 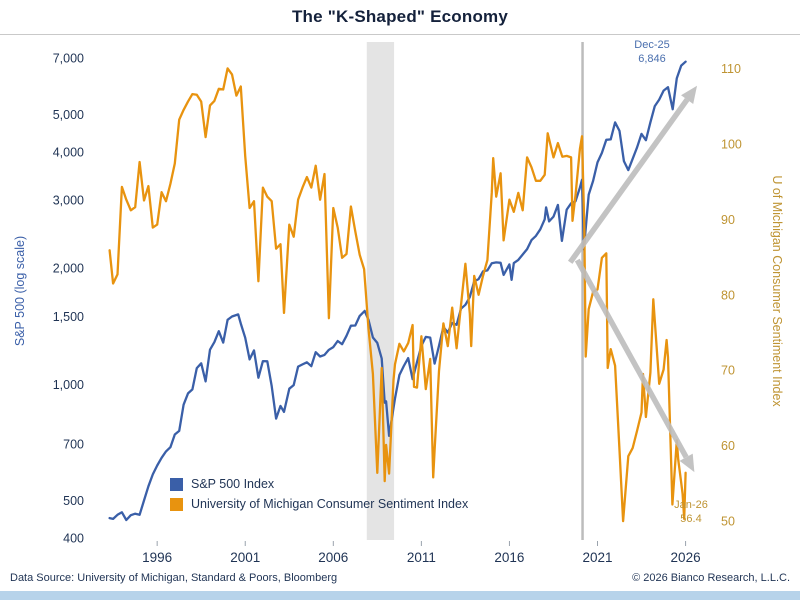 What do you see at coordinates (652, 45) in the screenshot?
I see `sp500-last-date: Dec-25` at bounding box center [652, 45].